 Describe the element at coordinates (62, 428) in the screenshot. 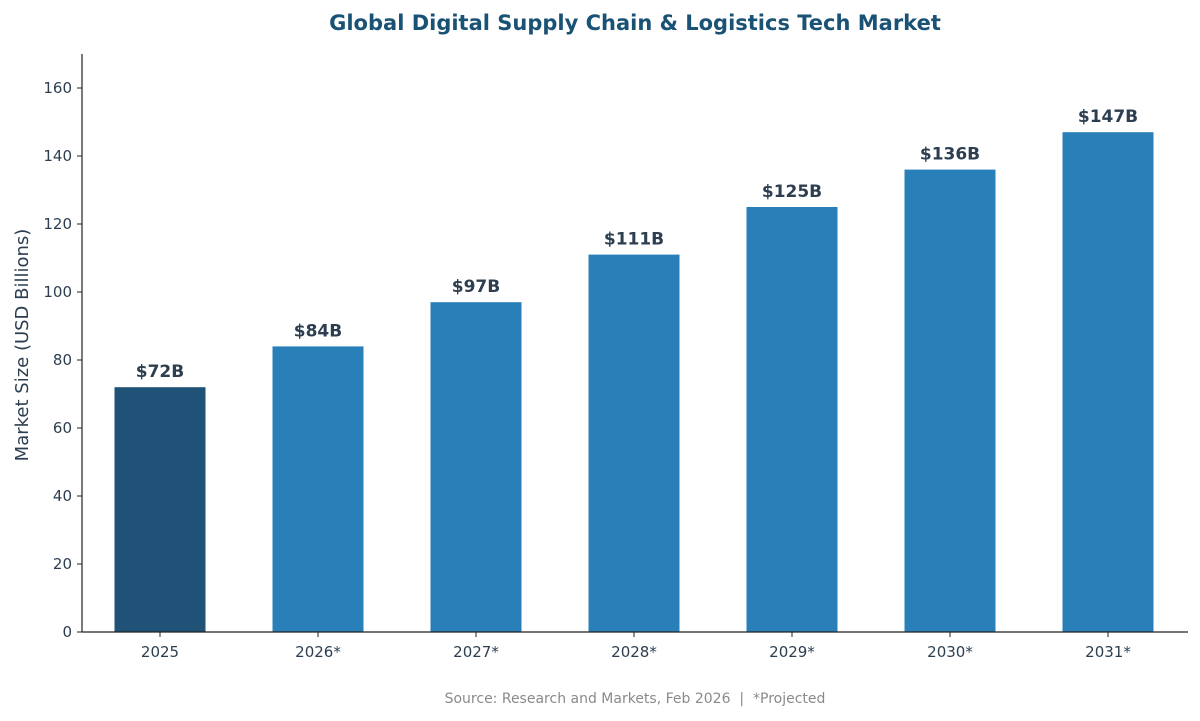

I see `y-tick-label: 60` at that location.